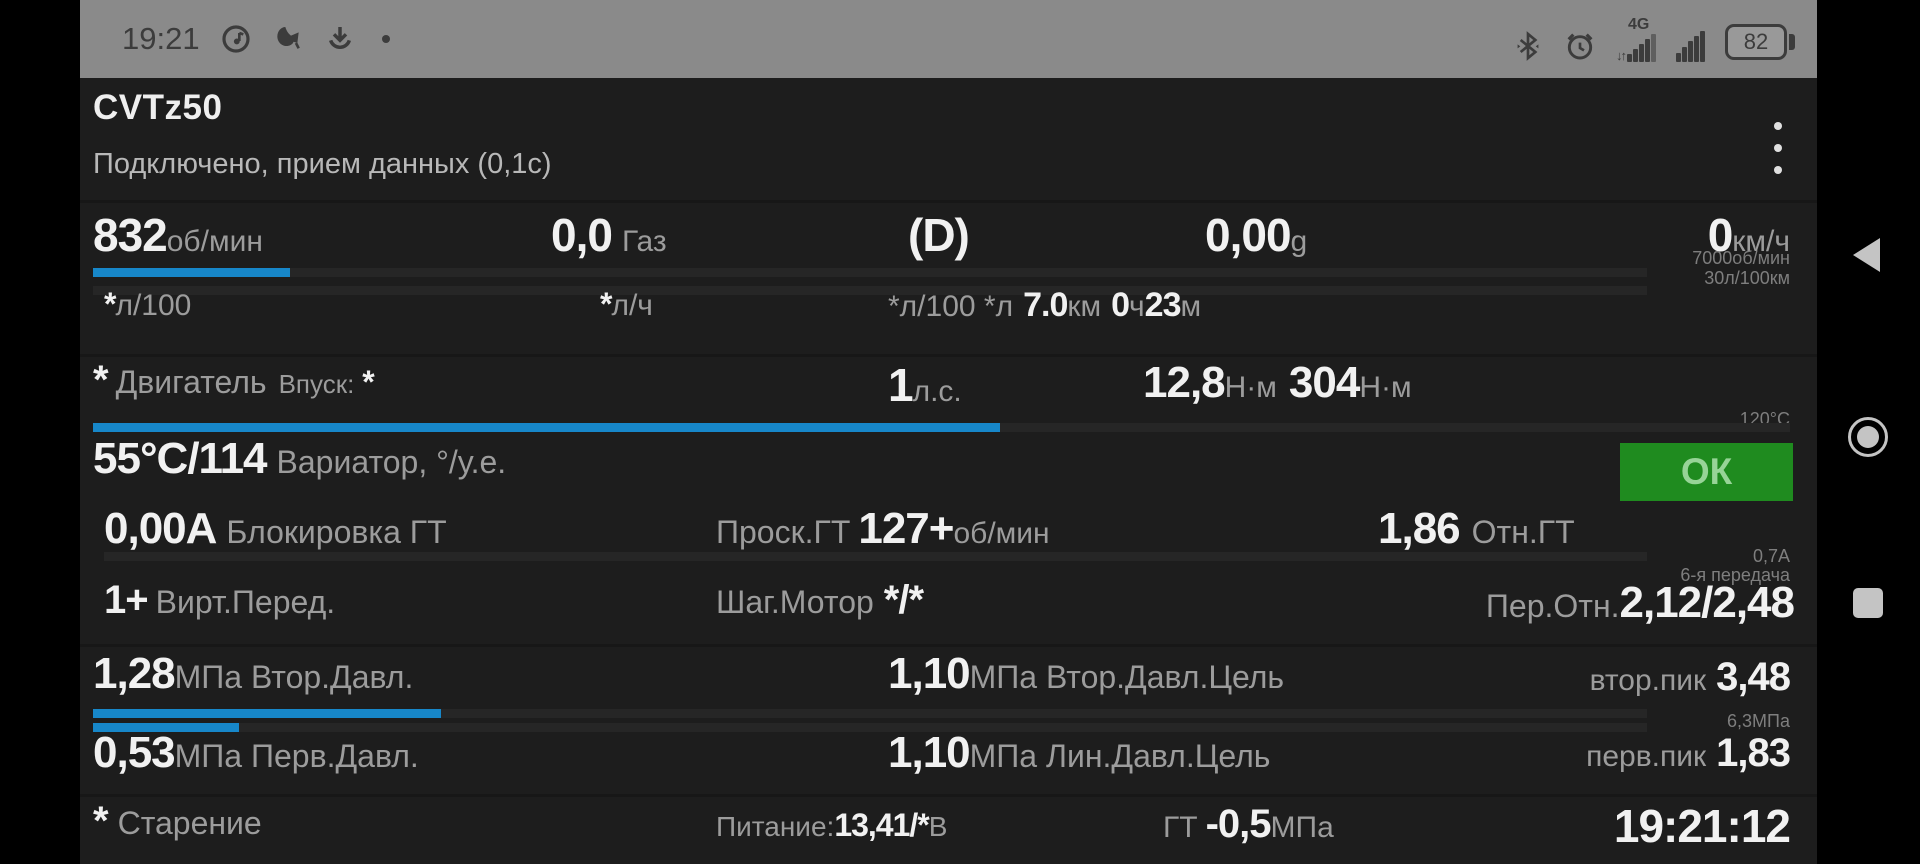 This screenshot has height=864, width=1920. I want to click on pri-pressure-label: МПа Перв.Давл., so click(296, 756).